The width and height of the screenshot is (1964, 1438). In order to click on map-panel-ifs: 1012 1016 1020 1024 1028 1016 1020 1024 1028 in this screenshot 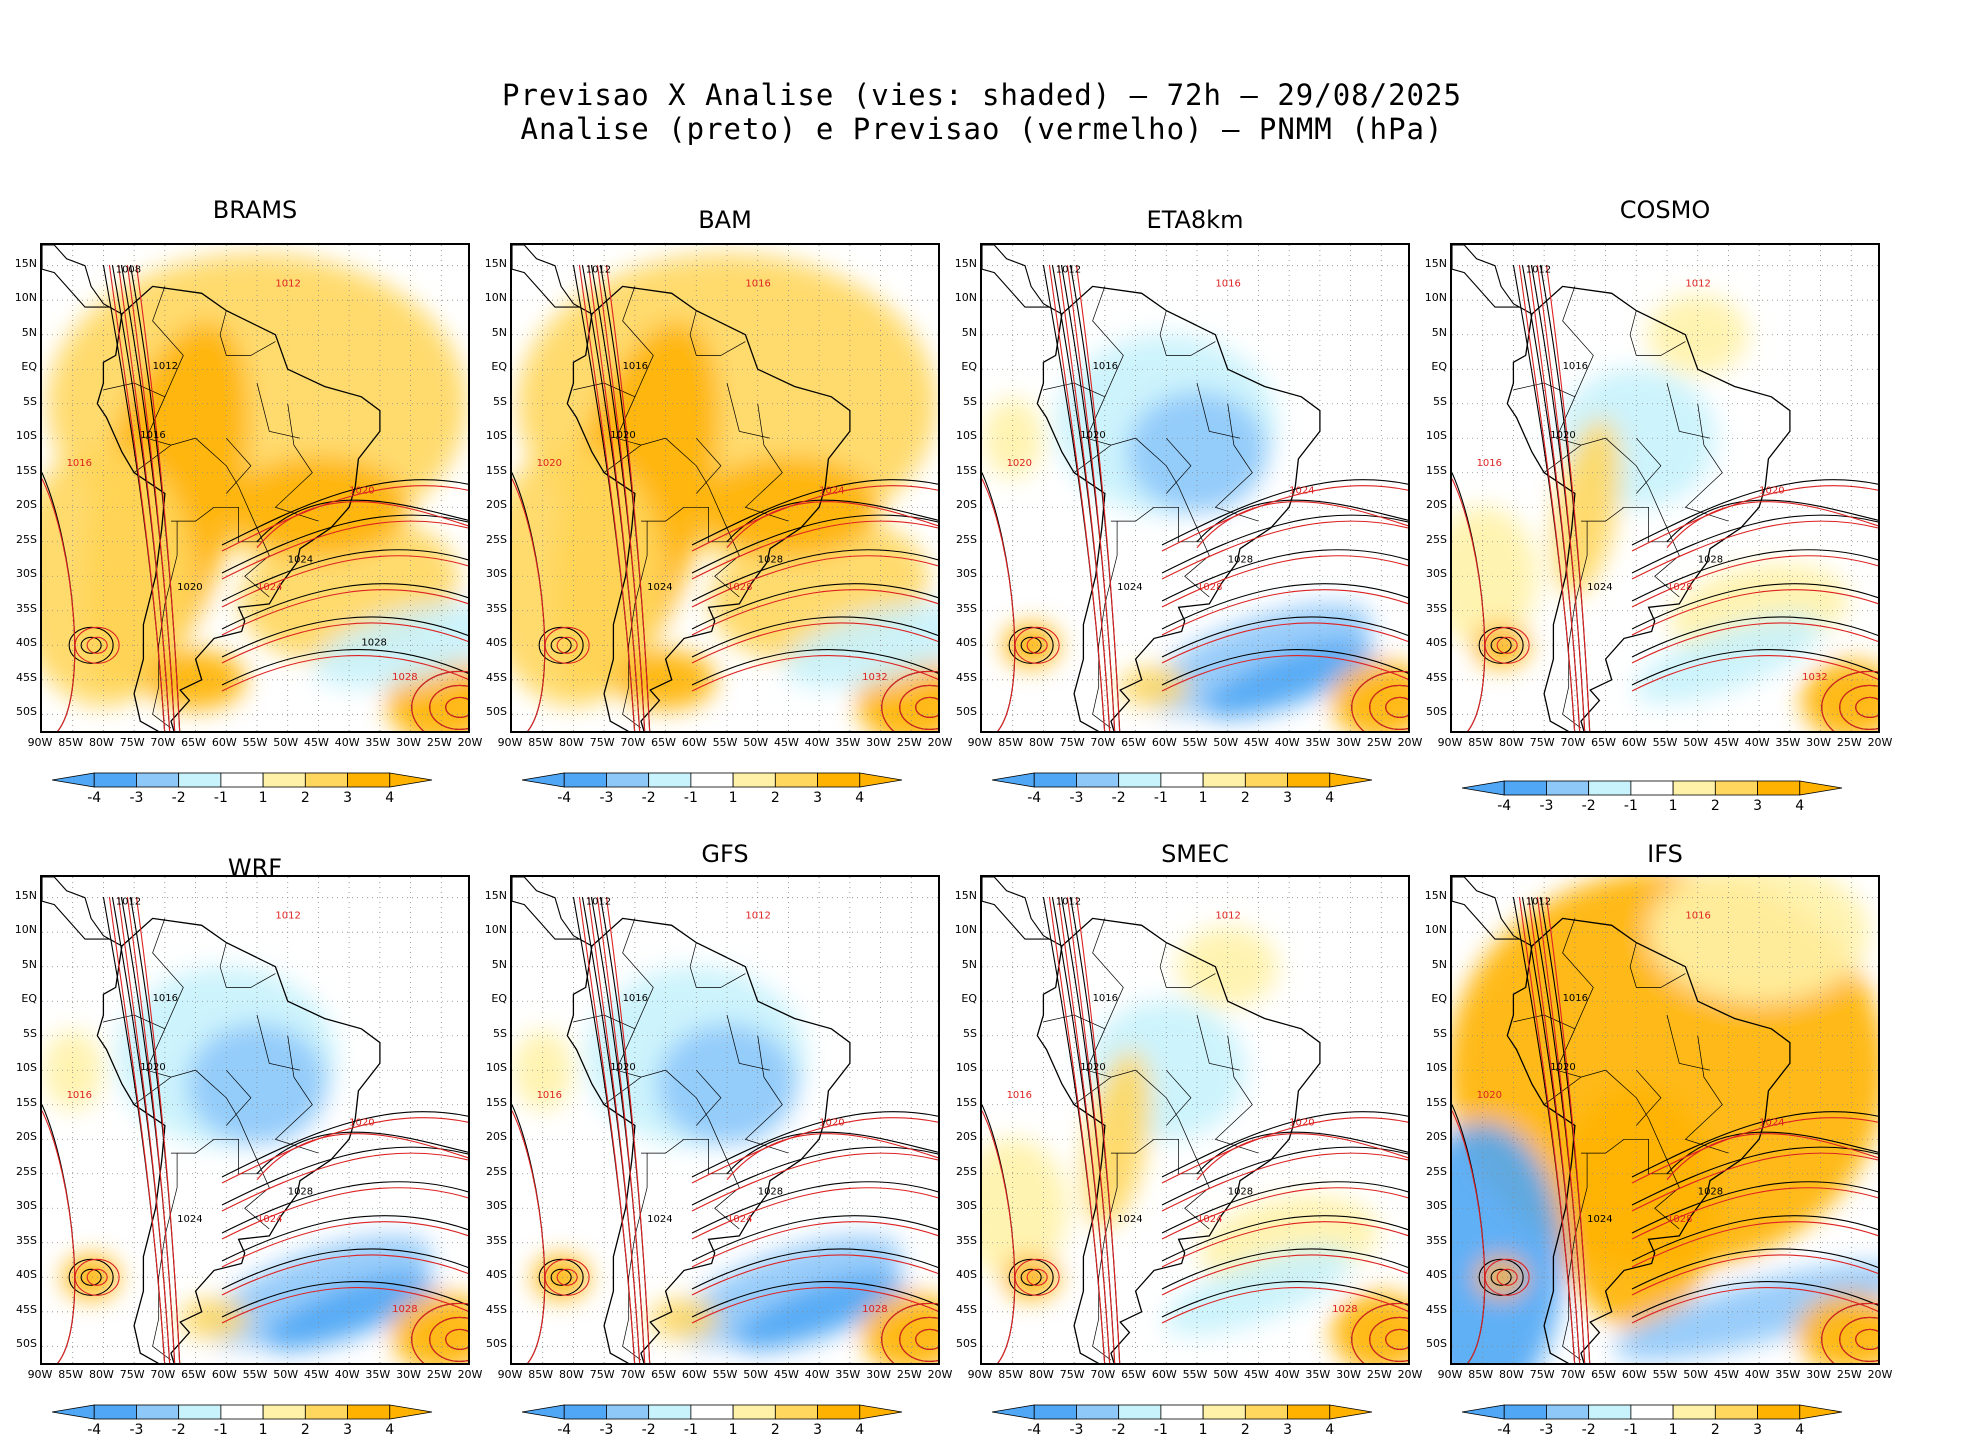, I will do `click(1665, 1120)`.